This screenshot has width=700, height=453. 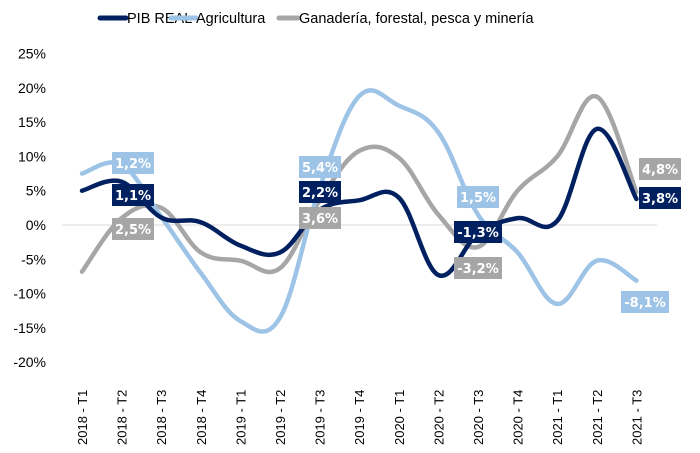 What do you see at coordinates (29, 362) in the screenshot?
I see `y-tick-label: -20%` at bounding box center [29, 362].